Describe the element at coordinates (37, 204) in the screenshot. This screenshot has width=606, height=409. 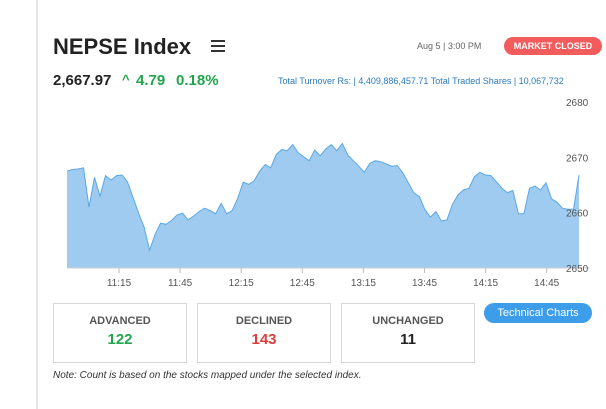
I see `left-border` at that location.